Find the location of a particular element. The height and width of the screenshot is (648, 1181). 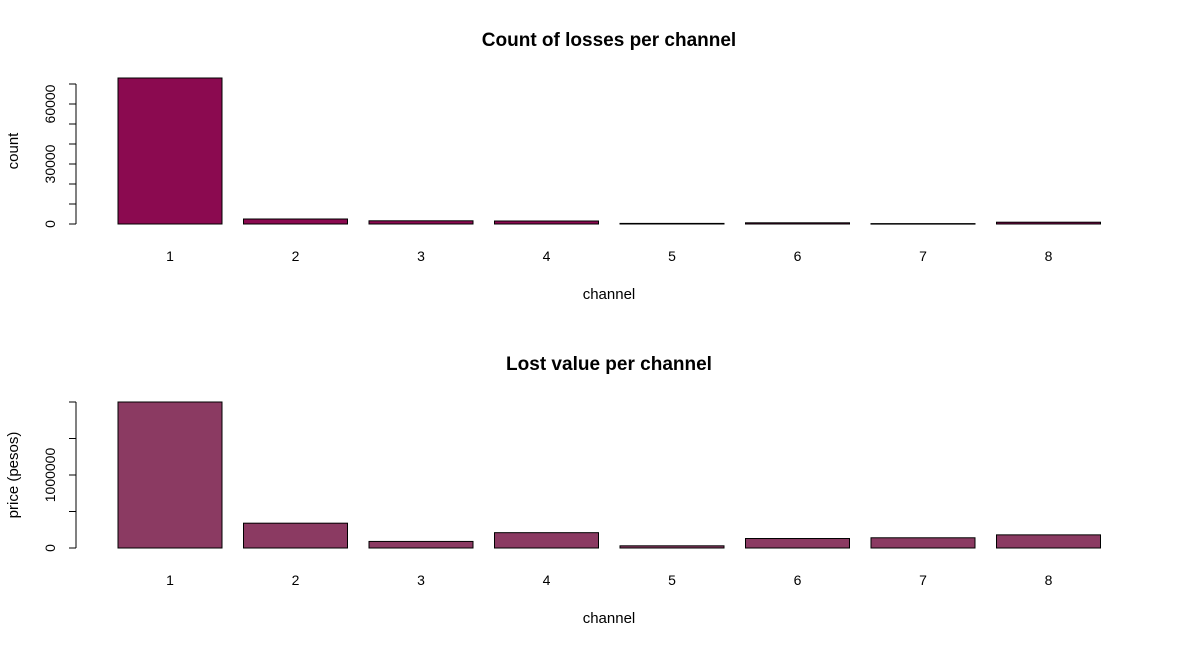

chart-title: Count of losses per channel is located at coordinates (609, 40).